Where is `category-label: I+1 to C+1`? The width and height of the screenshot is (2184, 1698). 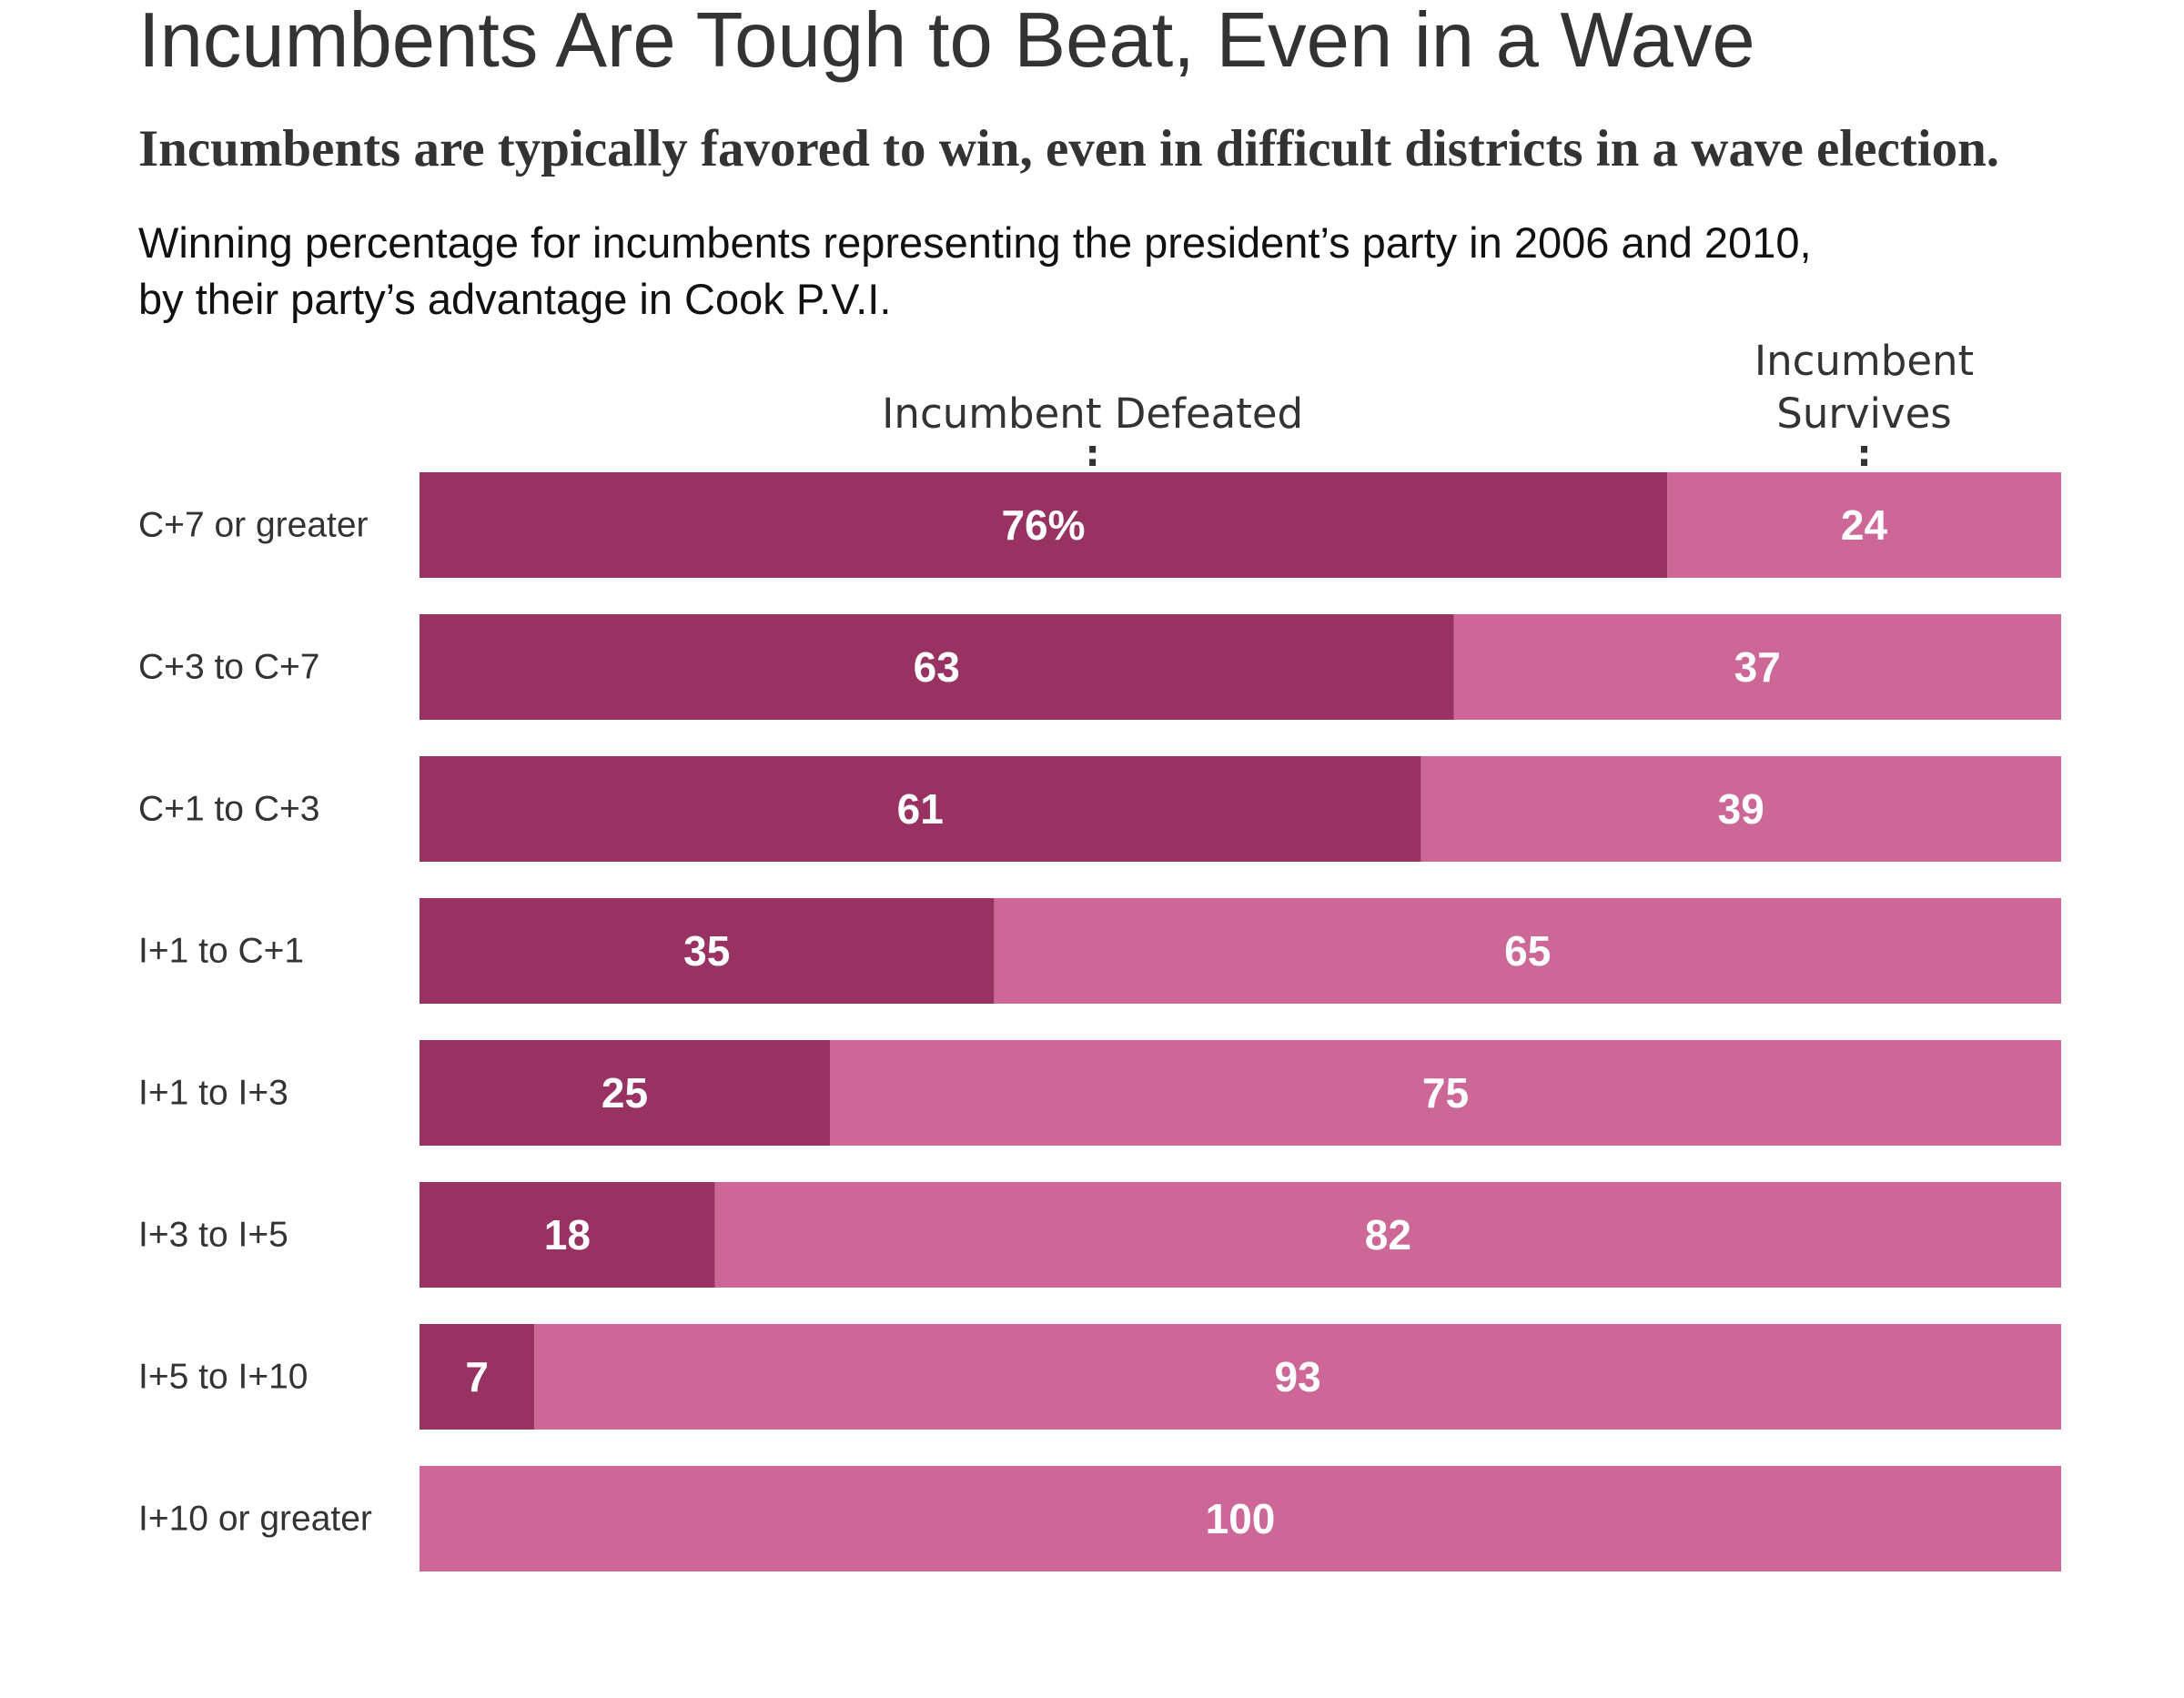
category-label: I+1 to C+1 is located at coordinates (221, 952).